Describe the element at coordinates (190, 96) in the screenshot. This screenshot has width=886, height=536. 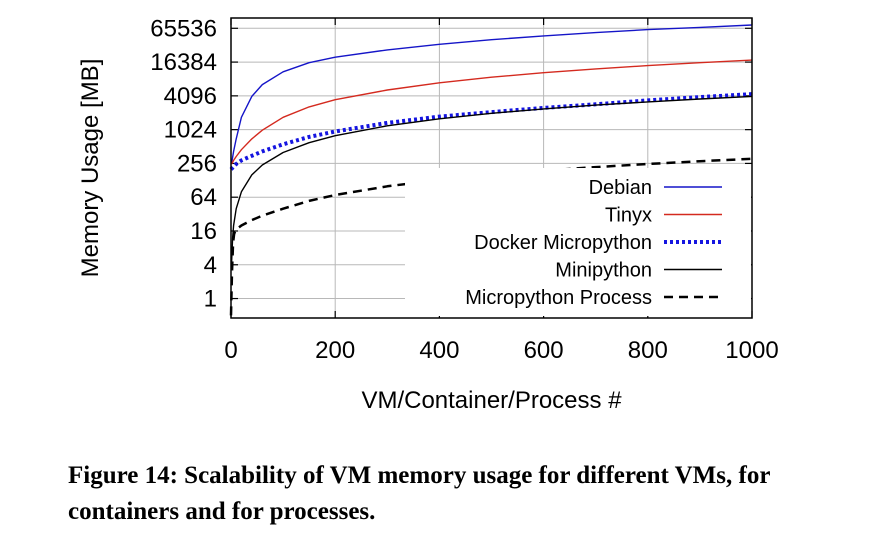
I see `y-tick-label: 4096` at that location.